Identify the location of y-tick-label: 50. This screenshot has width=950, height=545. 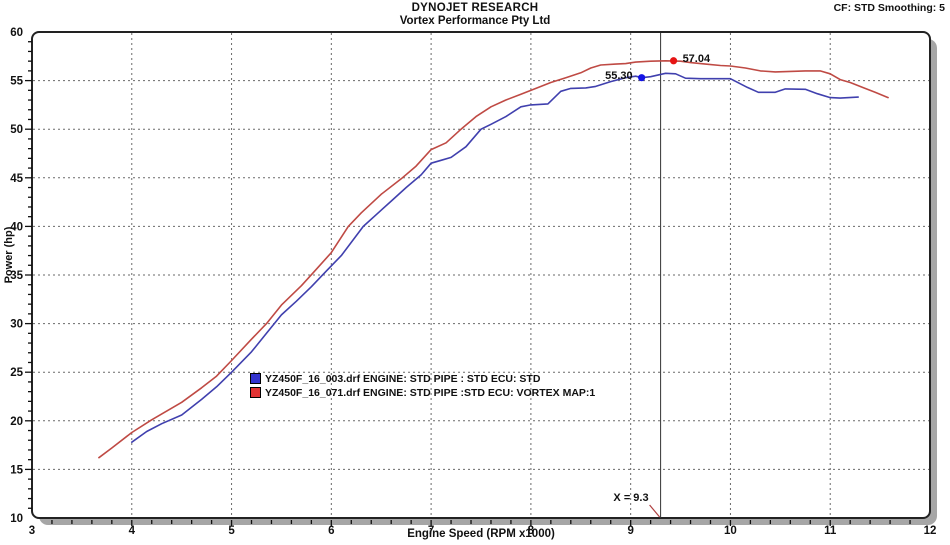
(16, 130).